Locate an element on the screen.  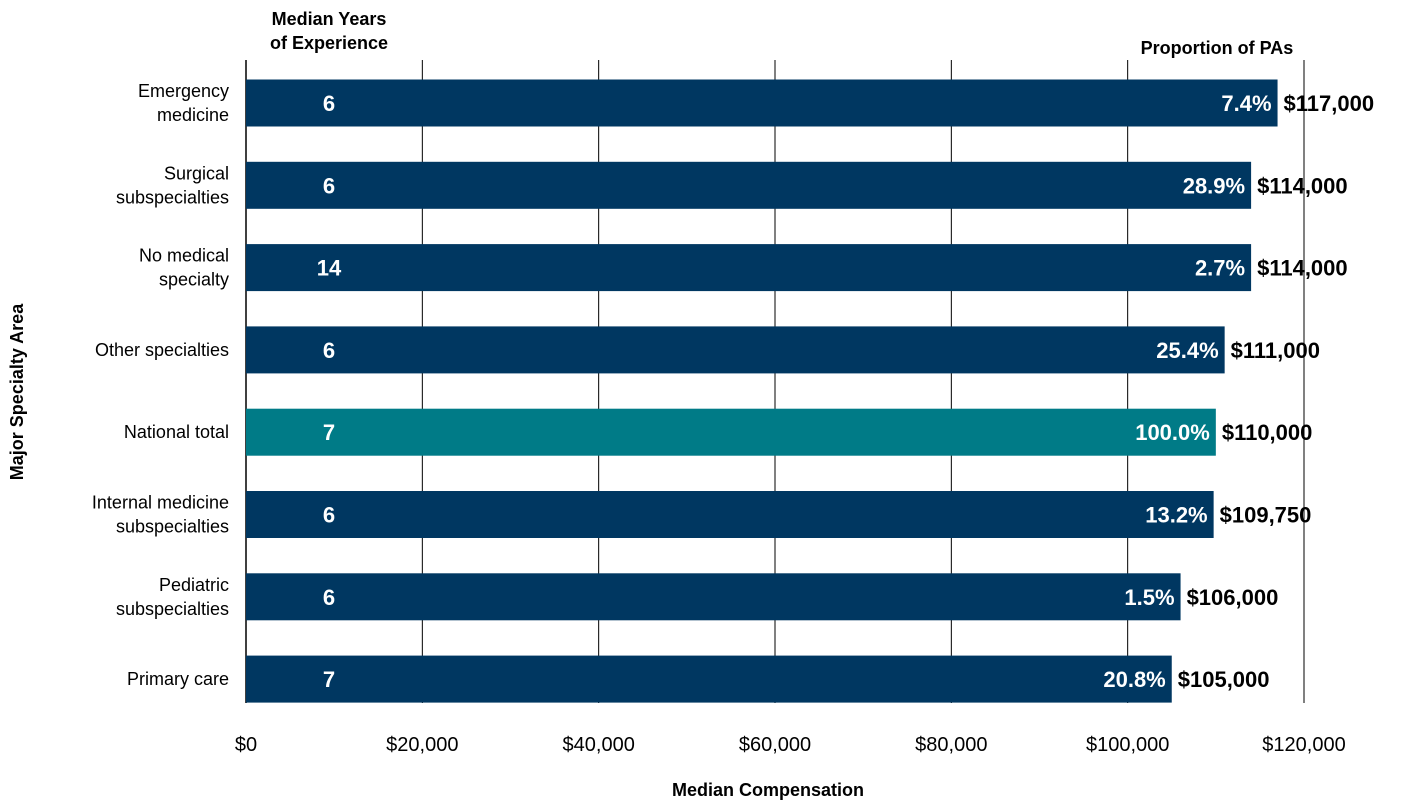
x-axis-title: Median Compensation is located at coordinates (768, 790).